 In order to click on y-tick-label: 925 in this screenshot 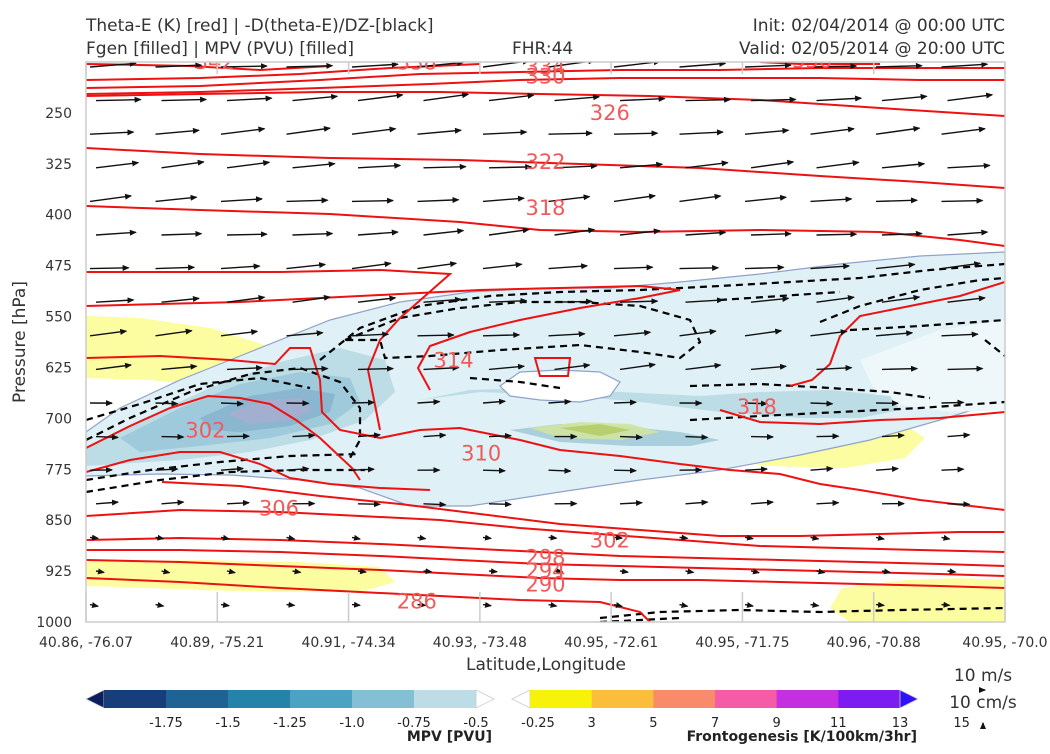, I will do `click(58, 572)`.